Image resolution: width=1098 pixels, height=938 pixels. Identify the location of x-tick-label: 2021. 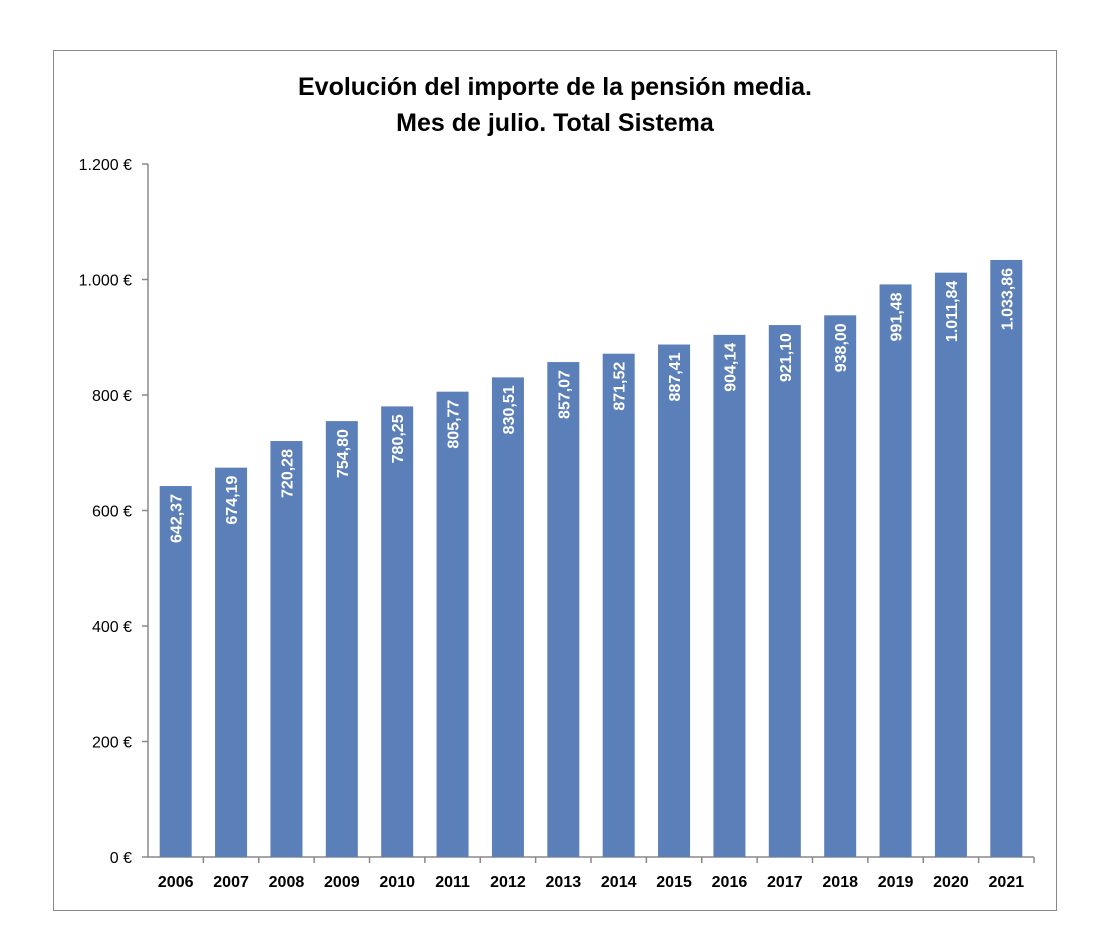
(1007, 882).